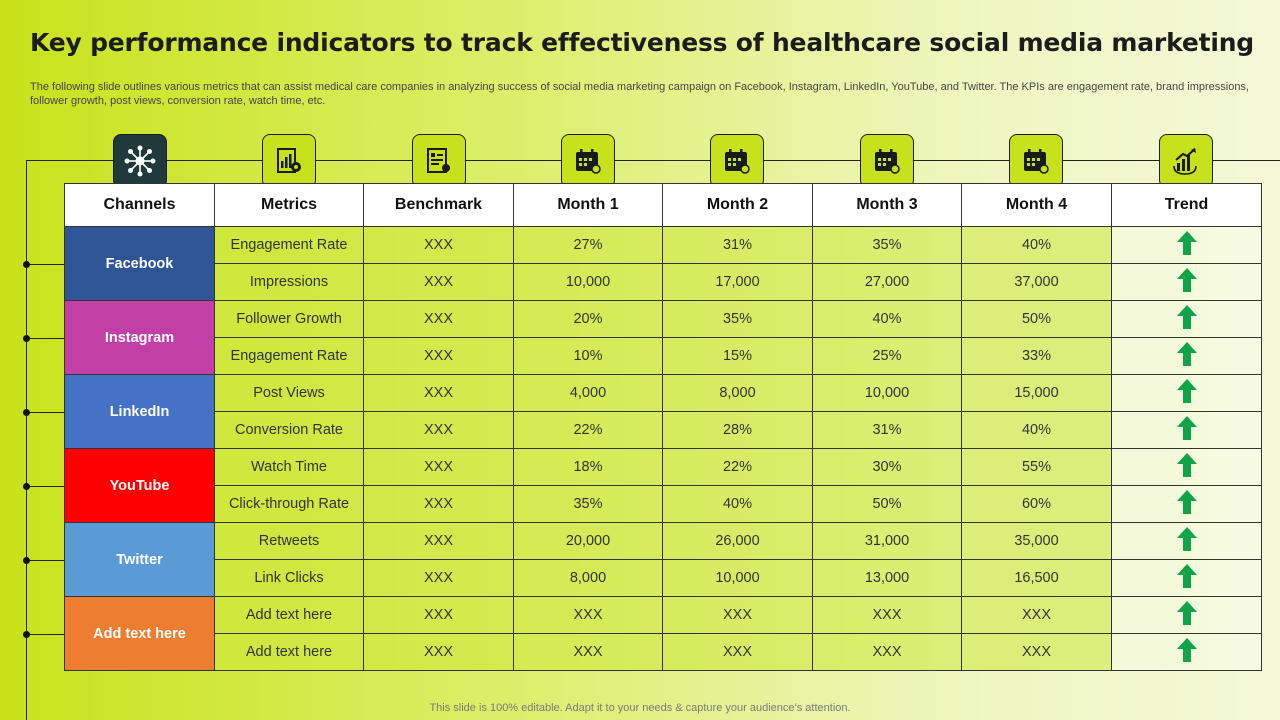  What do you see at coordinates (289, 578) in the screenshot?
I see `metric-cell: Link Clicks` at bounding box center [289, 578].